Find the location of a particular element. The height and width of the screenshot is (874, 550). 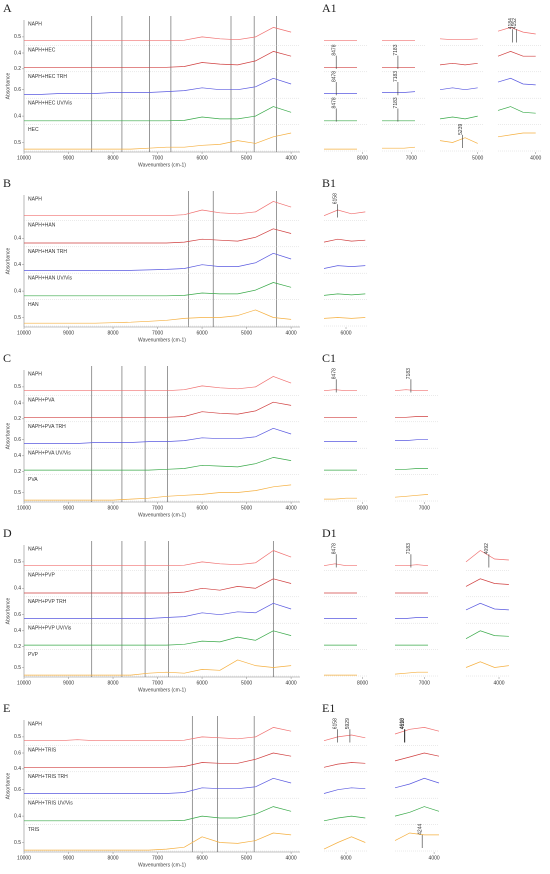

x-tick-label: 10000 is located at coordinates (24, 683).